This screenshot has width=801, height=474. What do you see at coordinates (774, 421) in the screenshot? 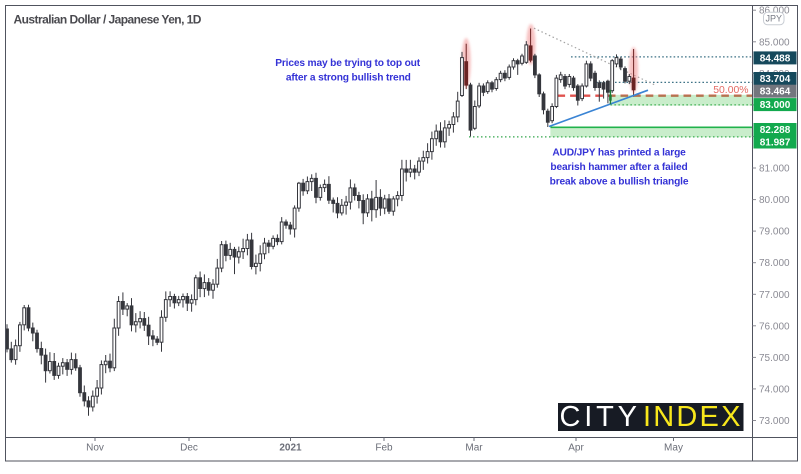
I see `svg-text: 73.000` at bounding box center [774, 421].